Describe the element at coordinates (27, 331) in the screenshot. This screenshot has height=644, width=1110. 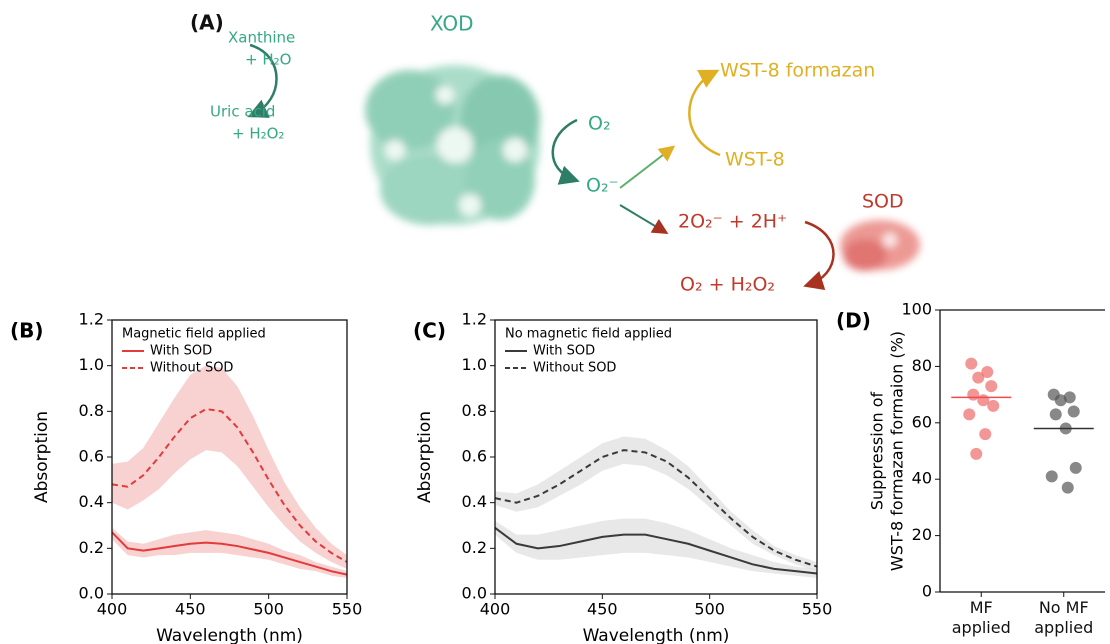
I see `panel-label: (B)` at that location.